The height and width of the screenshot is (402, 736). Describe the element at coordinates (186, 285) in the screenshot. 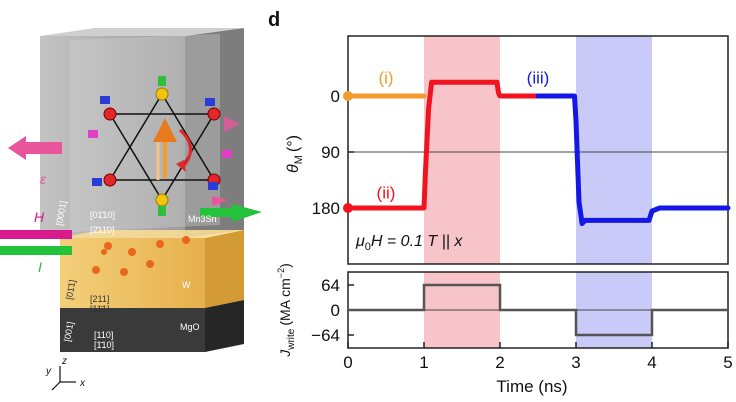

I see `layer-label-w: W` at that location.